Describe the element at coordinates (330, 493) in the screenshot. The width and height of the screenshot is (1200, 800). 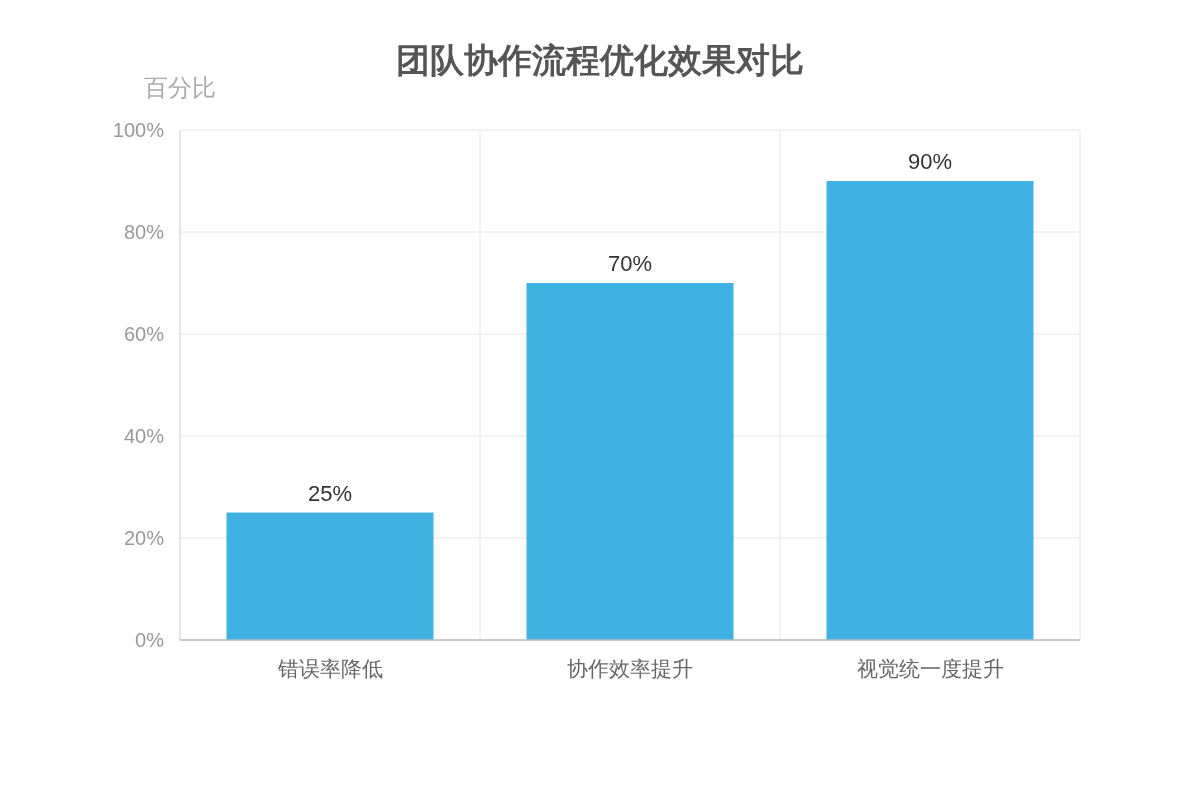
I see `data-label: 25%` at that location.